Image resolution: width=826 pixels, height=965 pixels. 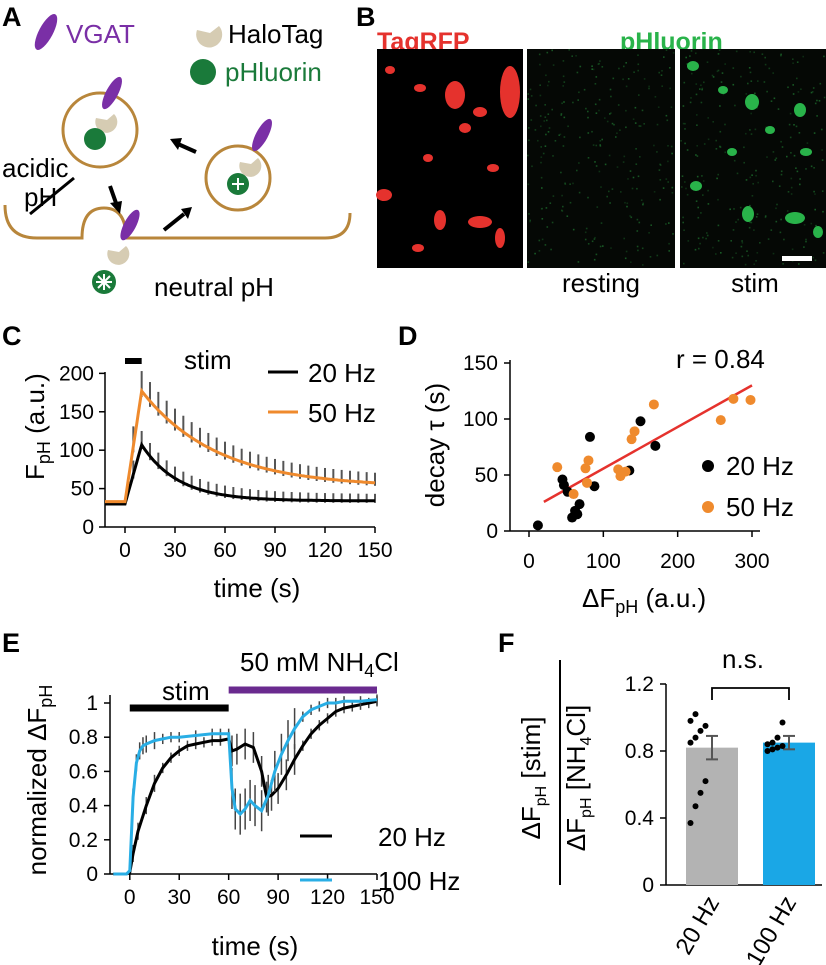 I want to click on resting-image, so click(x=601, y=158).